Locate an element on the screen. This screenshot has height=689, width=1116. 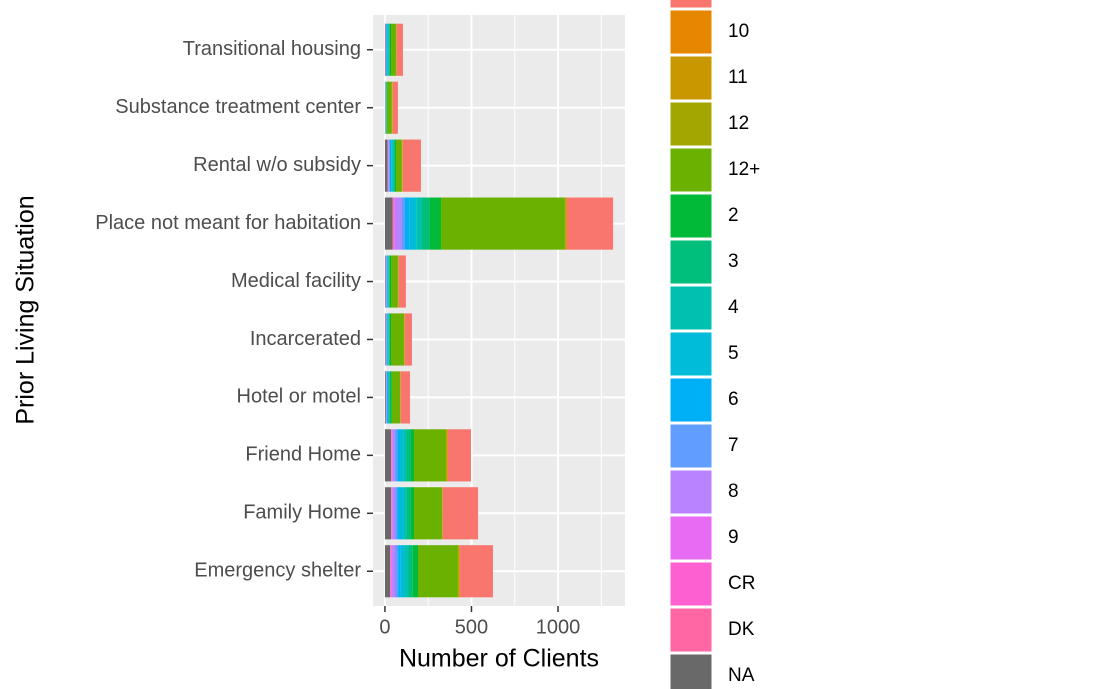
legend-label: CR is located at coordinates (741, 583).